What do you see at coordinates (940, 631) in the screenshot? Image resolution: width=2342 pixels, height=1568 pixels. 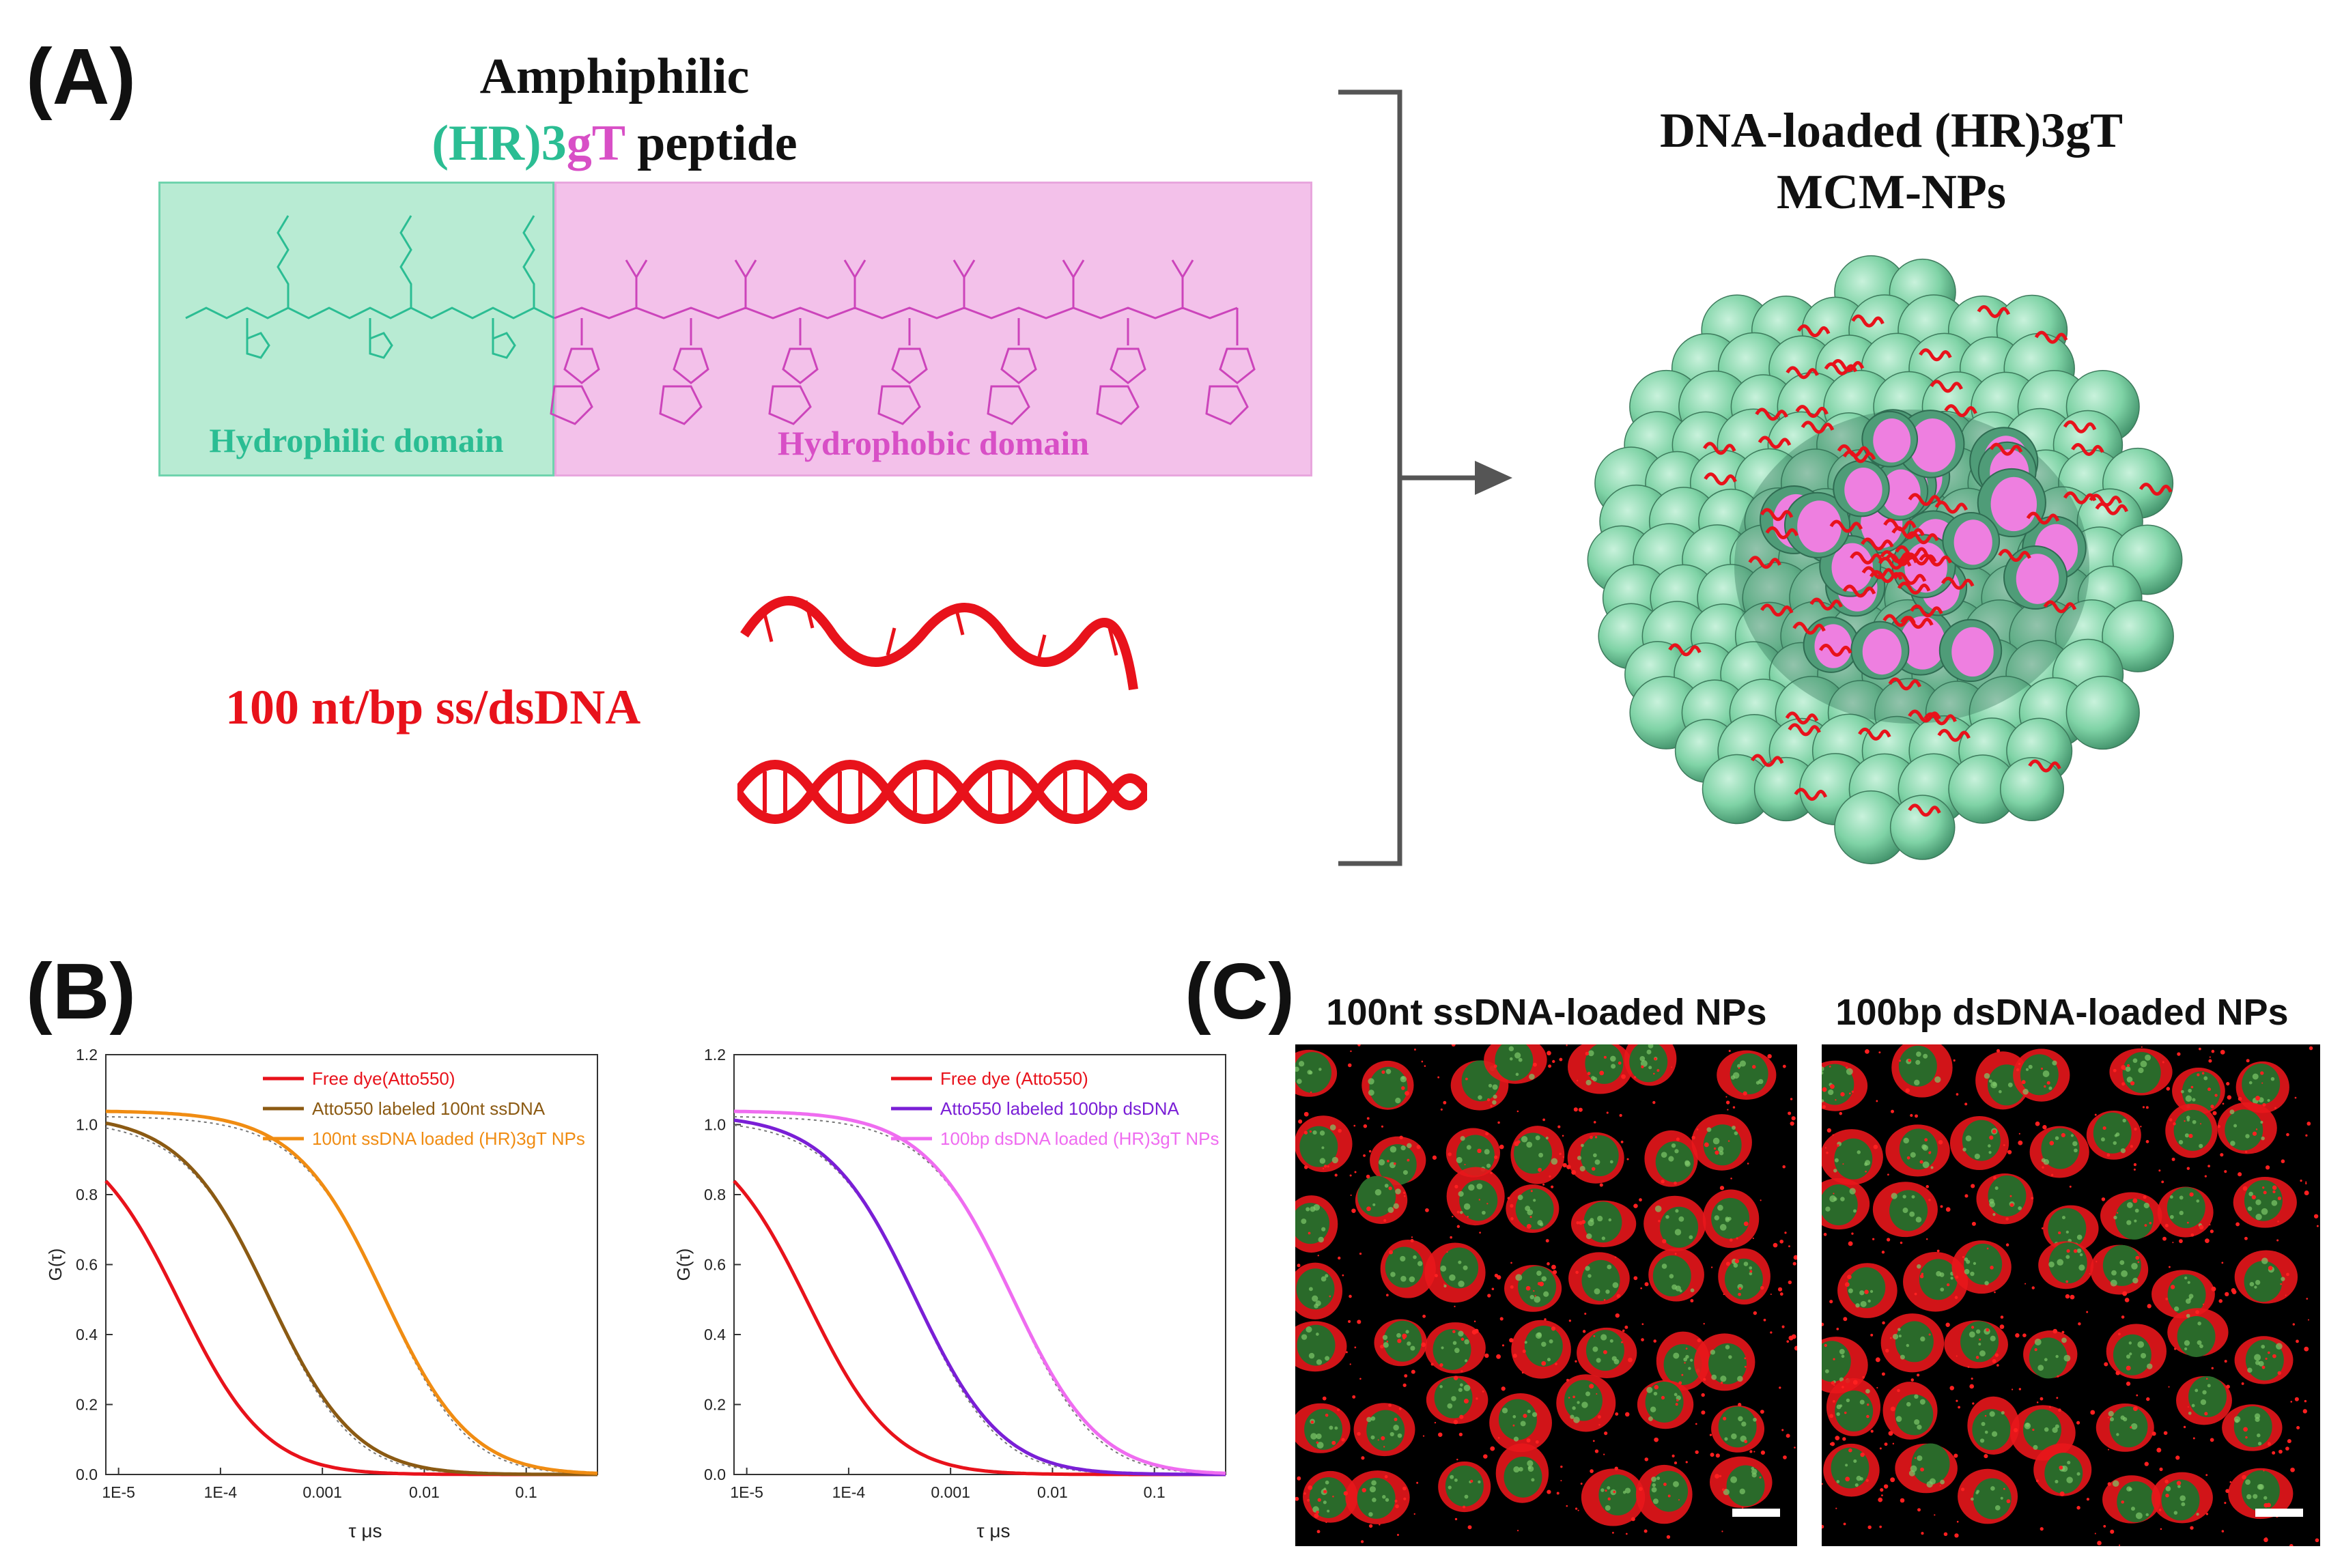 I see `ssdna-bases` at bounding box center [940, 631].